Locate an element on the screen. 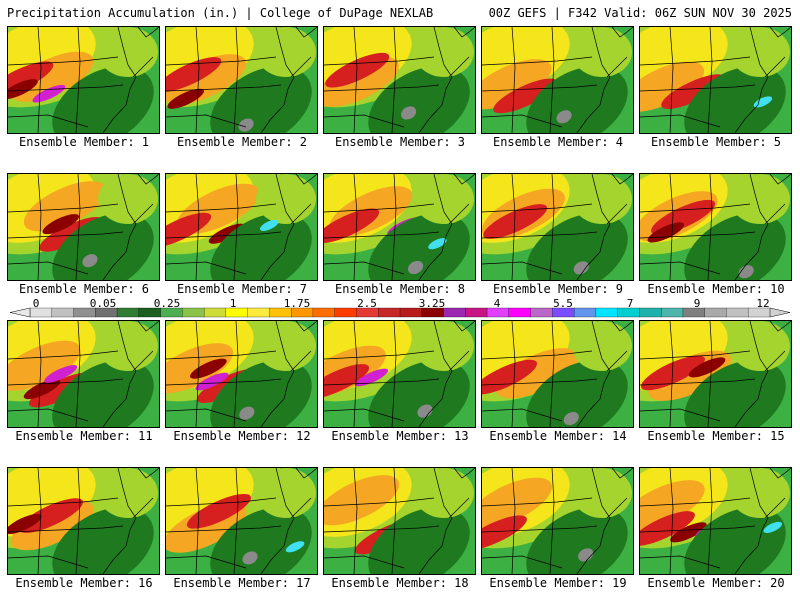  colorbar-tick-label: 4 is located at coordinates (497, 303).